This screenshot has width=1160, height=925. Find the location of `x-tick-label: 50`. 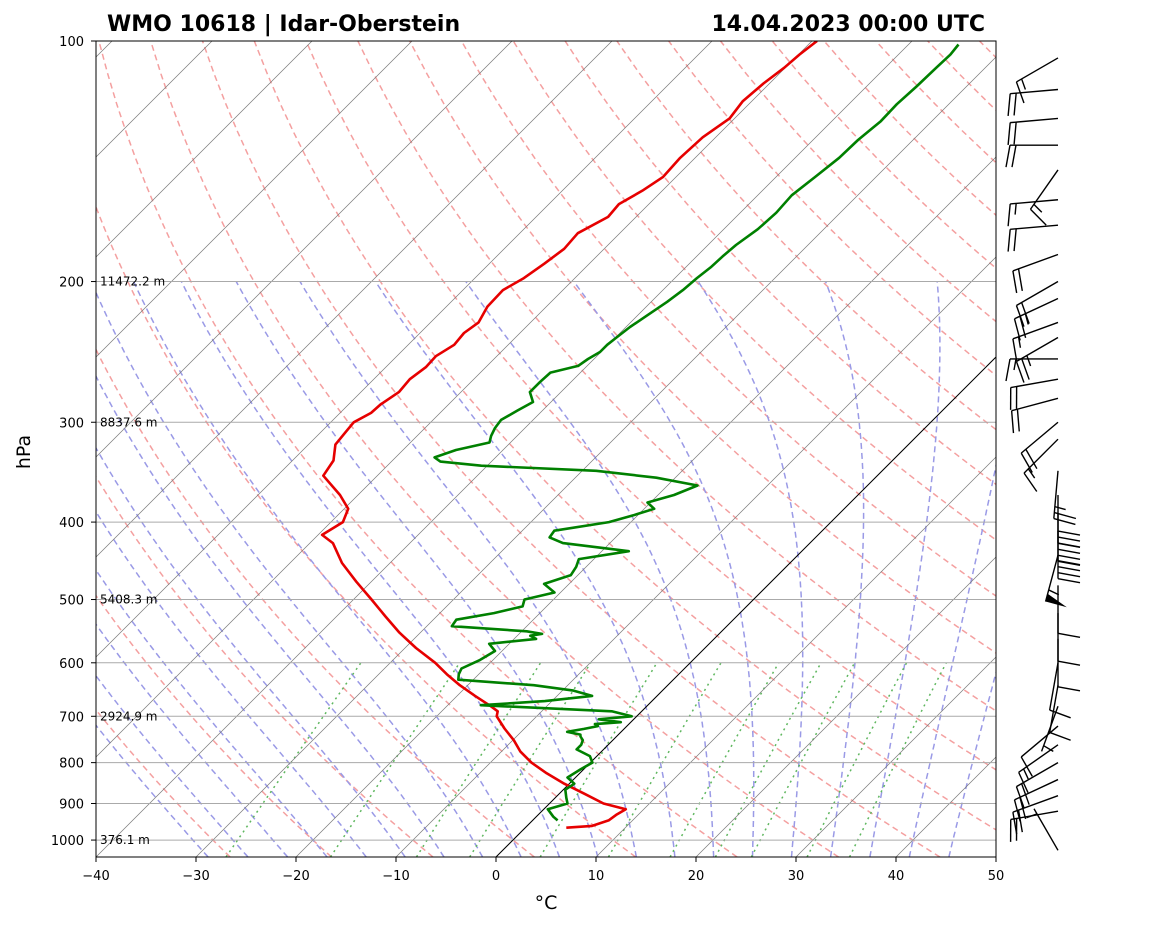

x-tick-label: 50 is located at coordinates (996, 876).